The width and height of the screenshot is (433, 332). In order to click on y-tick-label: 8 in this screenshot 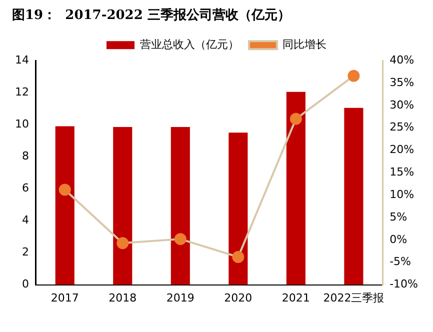, I will do `click(25, 156)`.